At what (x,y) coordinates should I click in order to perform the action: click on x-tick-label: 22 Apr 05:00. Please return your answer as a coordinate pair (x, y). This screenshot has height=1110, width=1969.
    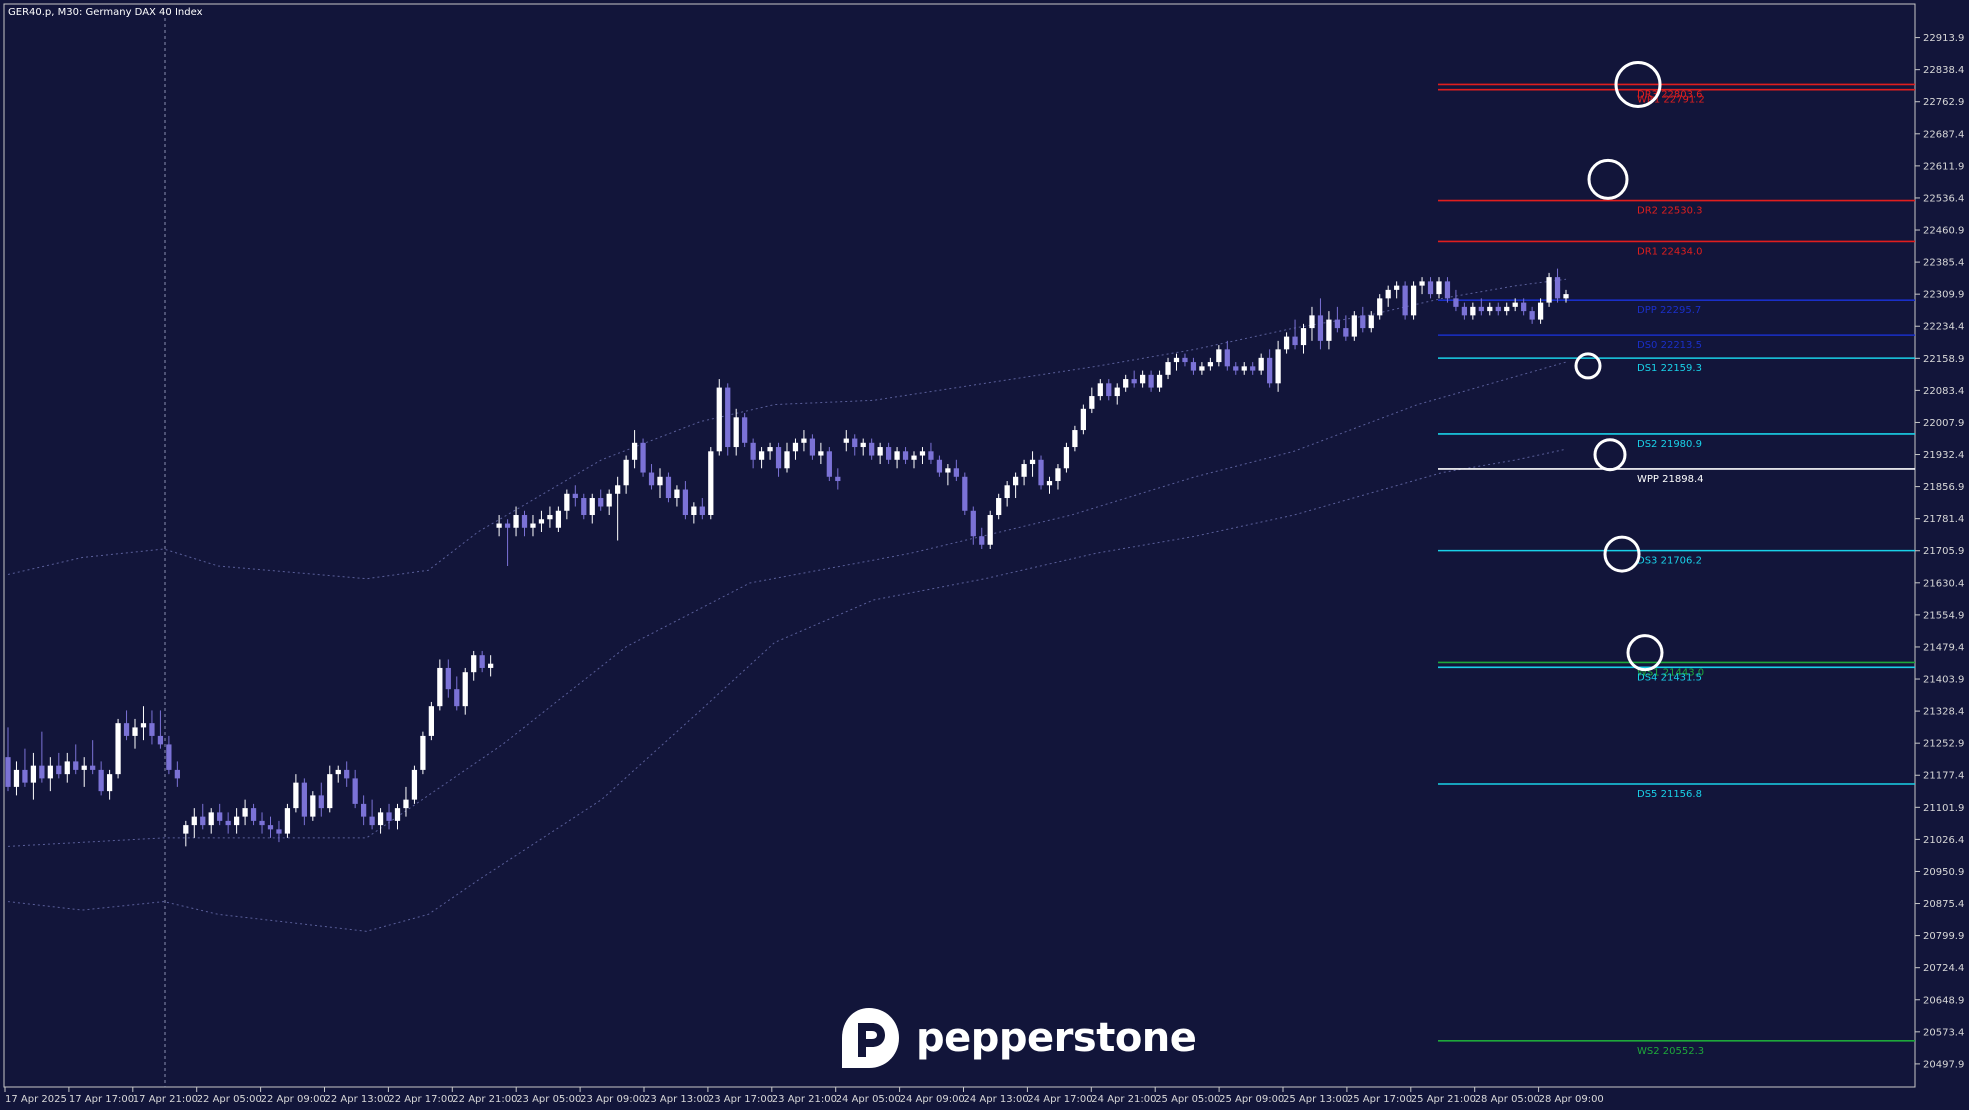
    Looking at the image, I should click on (229, 1099).